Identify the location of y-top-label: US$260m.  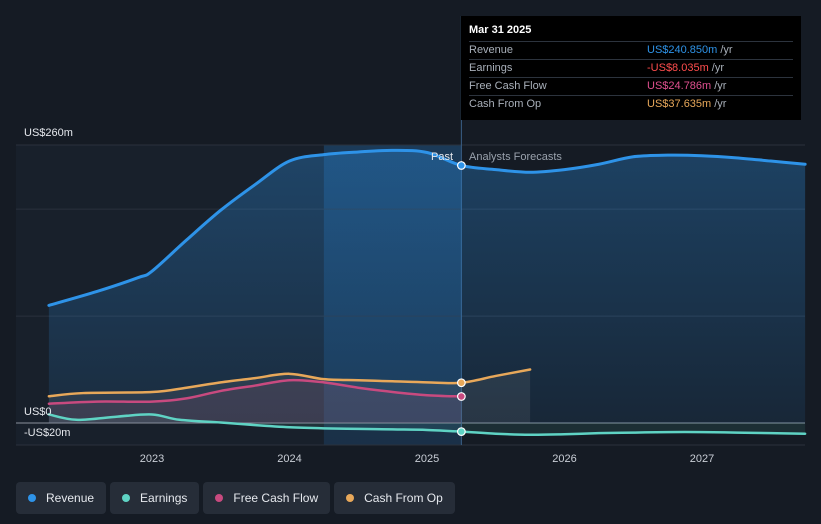
(48, 133).